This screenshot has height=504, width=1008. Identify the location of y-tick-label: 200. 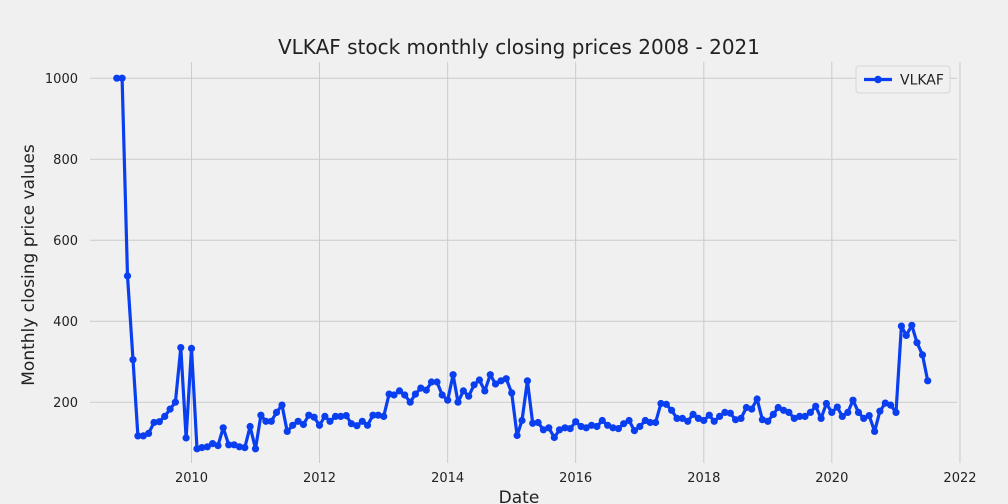
(65, 403).